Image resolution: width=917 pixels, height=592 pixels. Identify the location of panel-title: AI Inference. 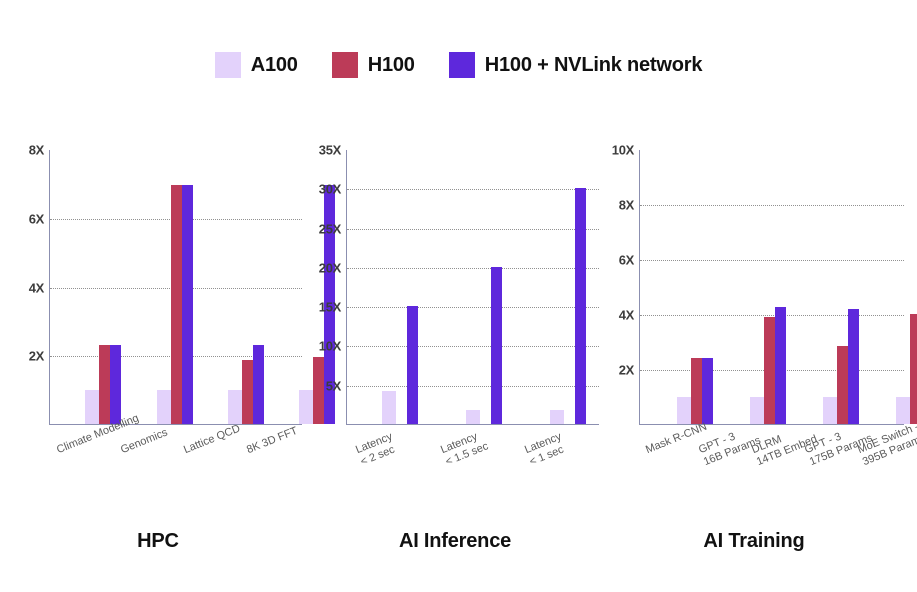
(455, 541).